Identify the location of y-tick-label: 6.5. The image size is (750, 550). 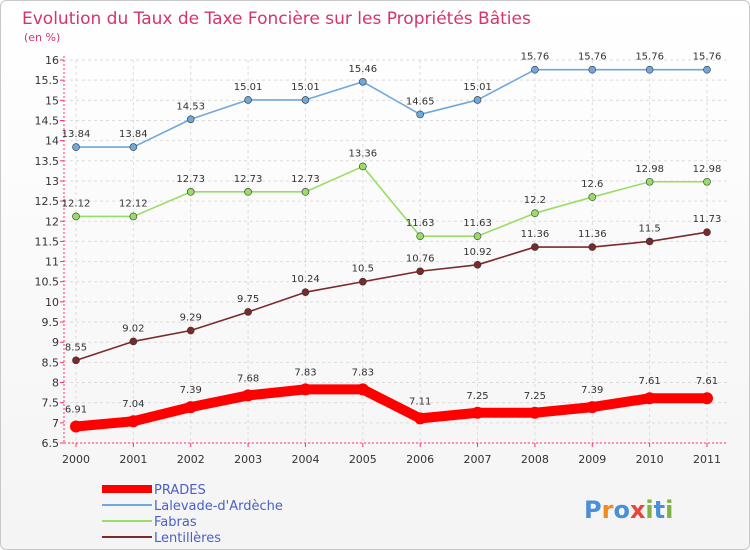
(51, 443).